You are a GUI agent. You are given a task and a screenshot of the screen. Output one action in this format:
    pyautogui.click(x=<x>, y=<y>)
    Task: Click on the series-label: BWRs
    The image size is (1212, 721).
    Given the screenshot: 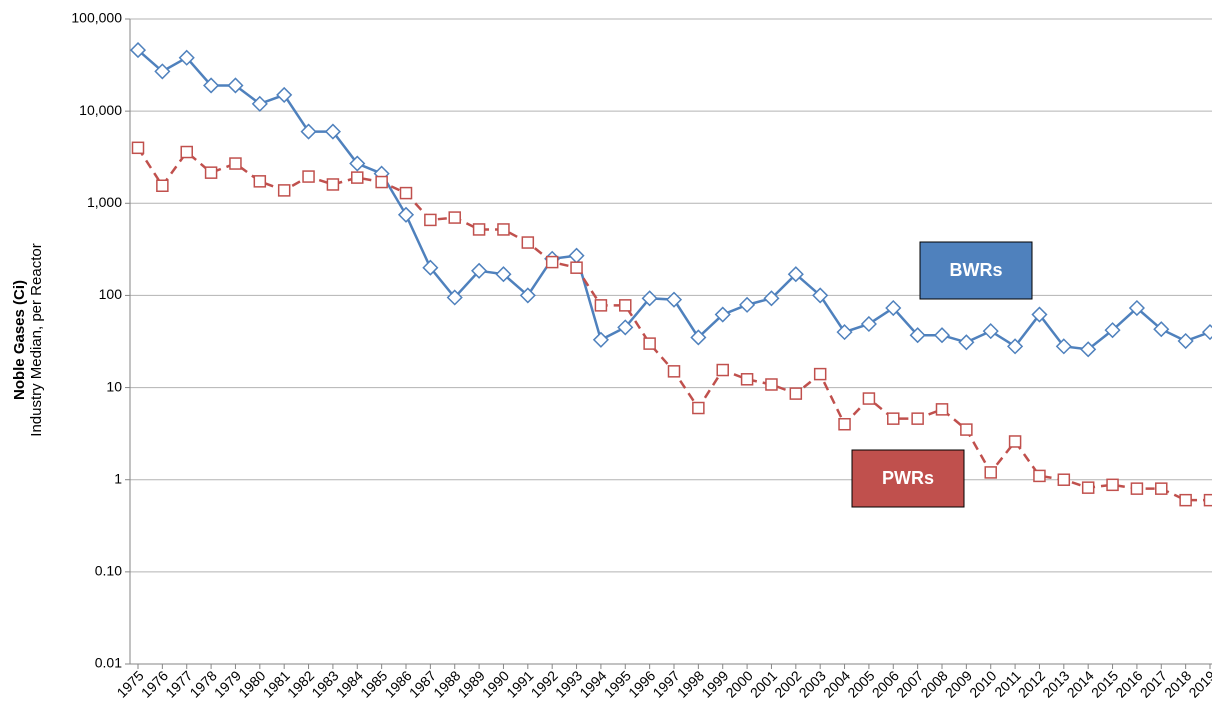 What is the action you would take?
    pyautogui.click(x=976, y=270)
    